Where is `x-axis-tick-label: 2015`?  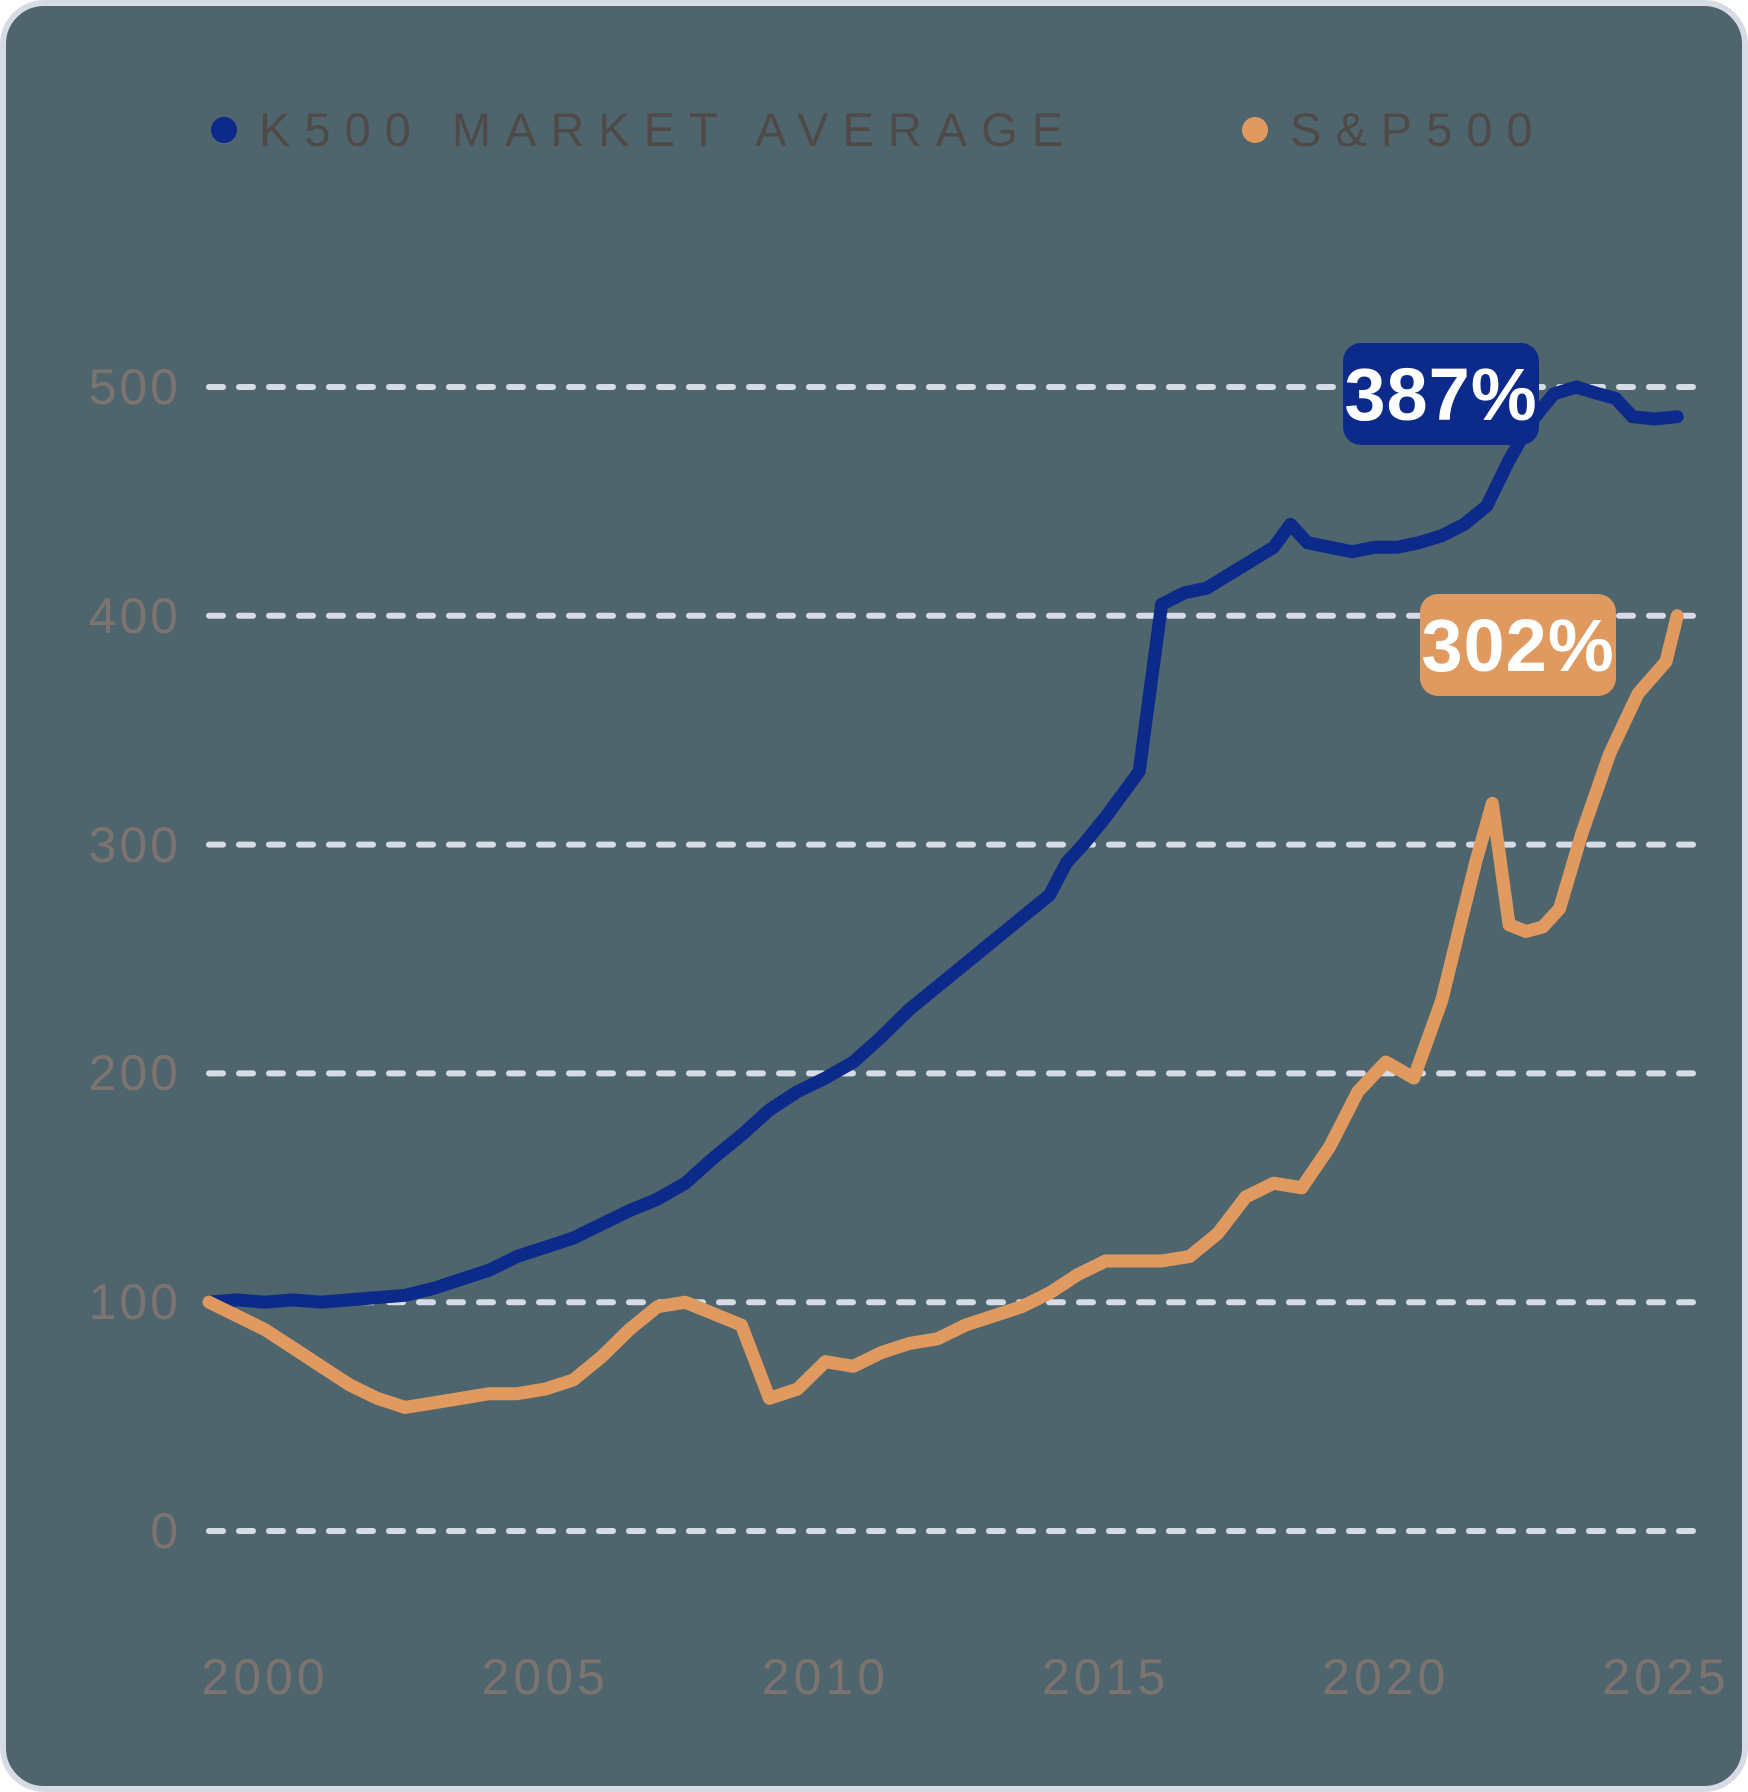 x-axis-tick-label: 2015 is located at coordinates (1105, 1677).